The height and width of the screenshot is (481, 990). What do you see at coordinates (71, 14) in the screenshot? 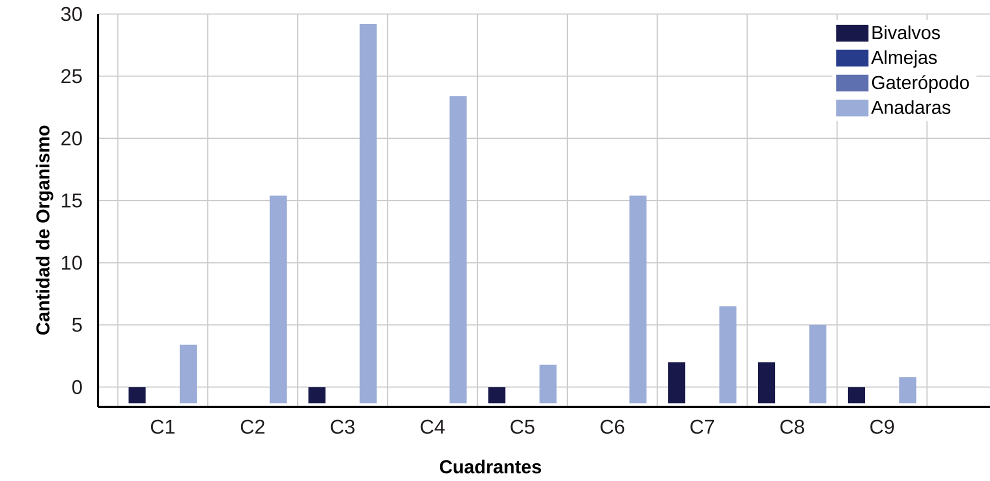
I see `y-tick-label: 30` at bounding box center [71, 14].